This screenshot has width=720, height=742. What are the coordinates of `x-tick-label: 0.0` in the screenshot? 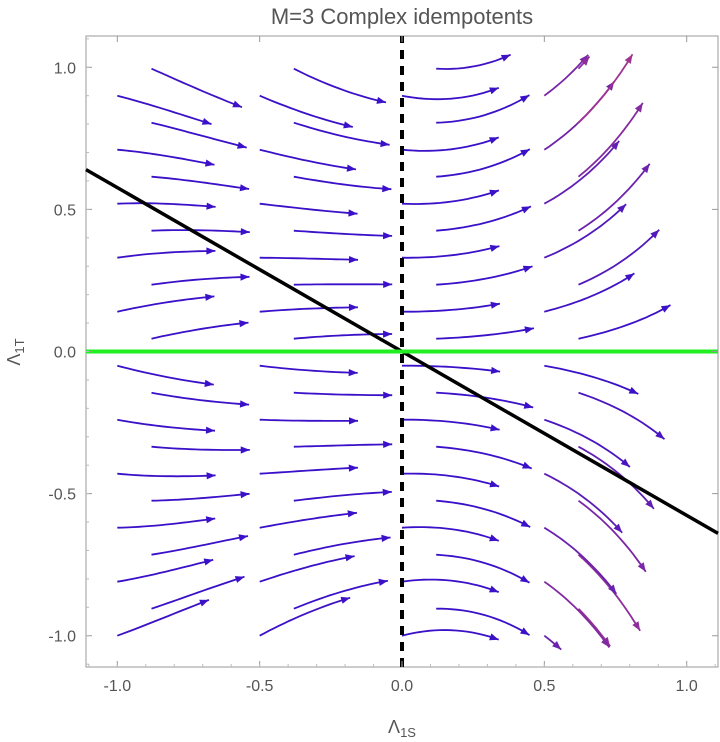 It's located at (402, 686).